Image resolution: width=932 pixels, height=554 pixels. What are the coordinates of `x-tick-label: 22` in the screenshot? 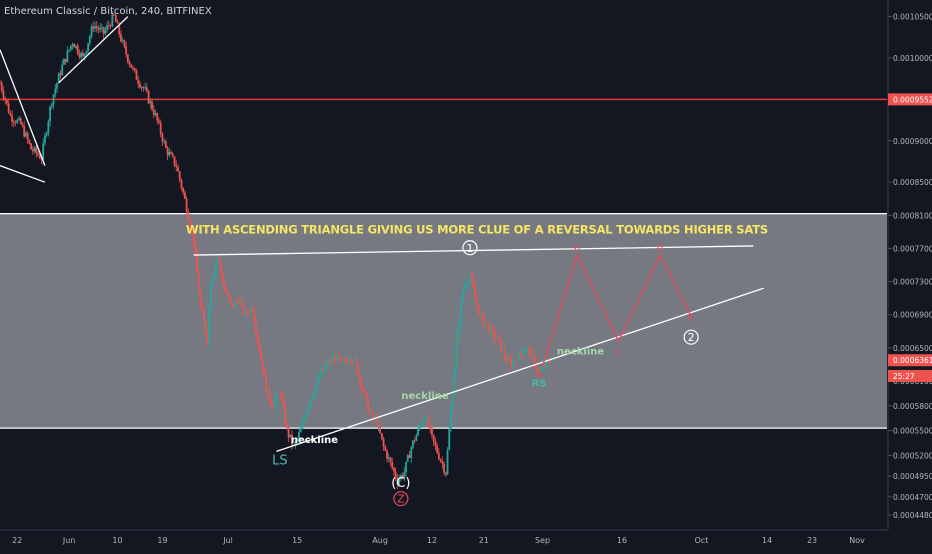 It's located at (17, 540).